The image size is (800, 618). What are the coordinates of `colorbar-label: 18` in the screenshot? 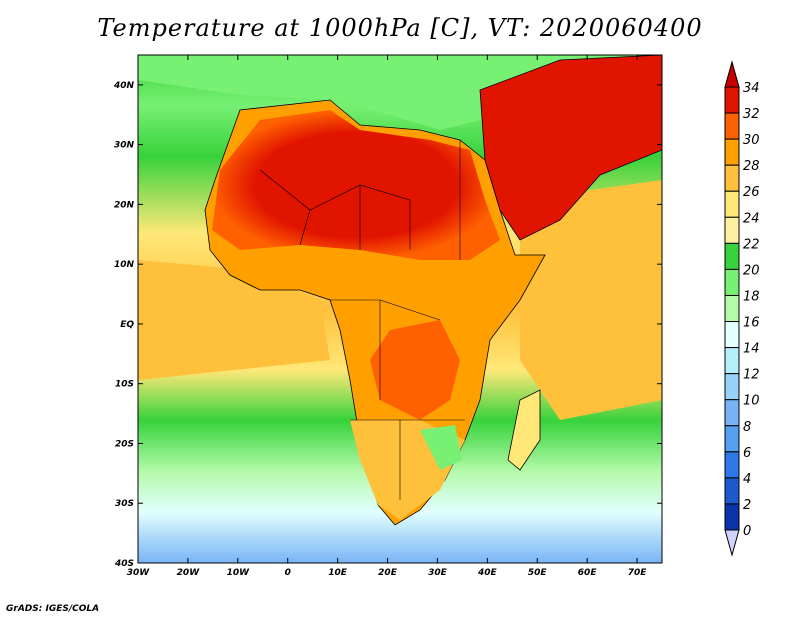 It's located at (751, 296).